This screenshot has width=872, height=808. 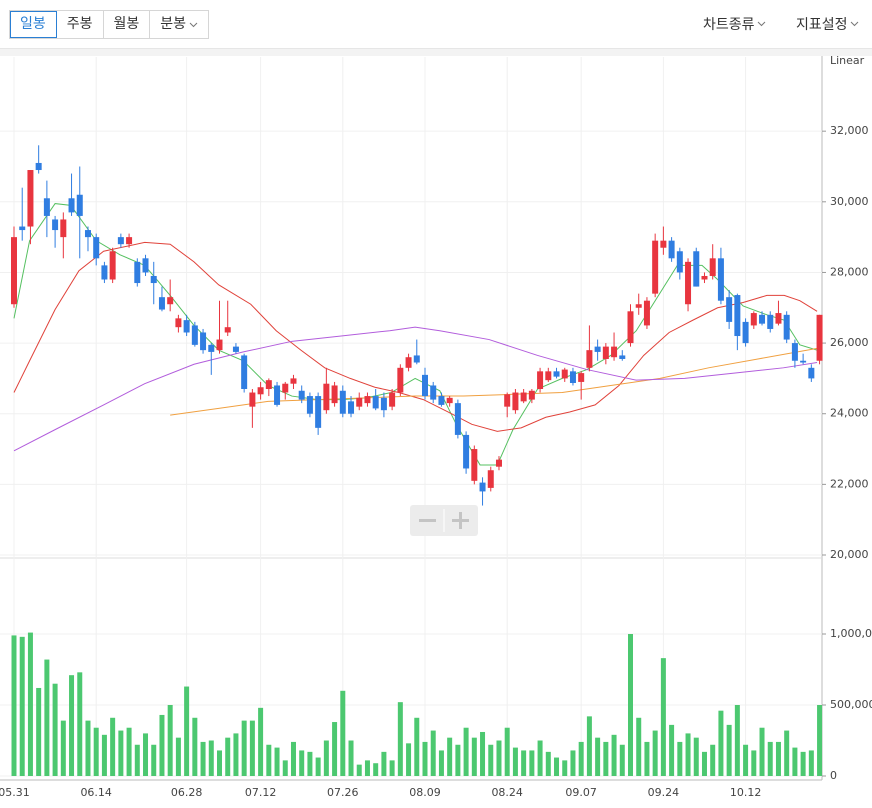 What do you see at coordinates (849, 271) in the screenshot?
I see `y-tick-label: 28,000` at bounding box center [849, 271].